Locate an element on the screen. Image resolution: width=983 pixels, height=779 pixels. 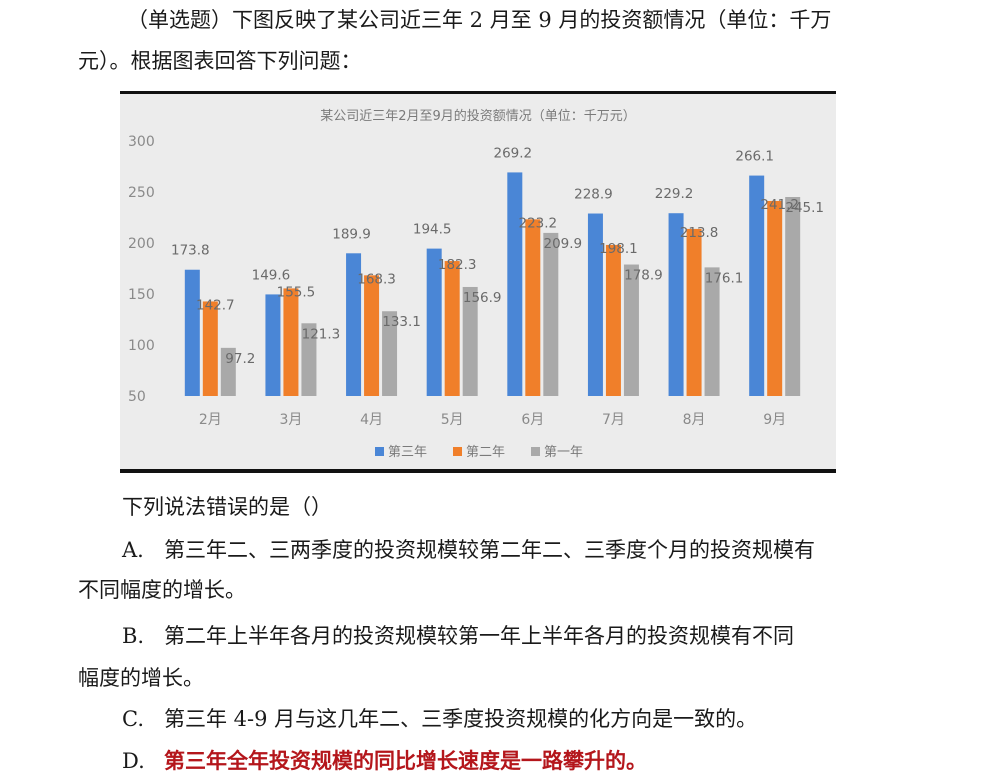
option-b-text-1: 第二年上半年各月的投资规模较第一年上半年各月的投资规模有不同 is located at coordinates (479, 636).